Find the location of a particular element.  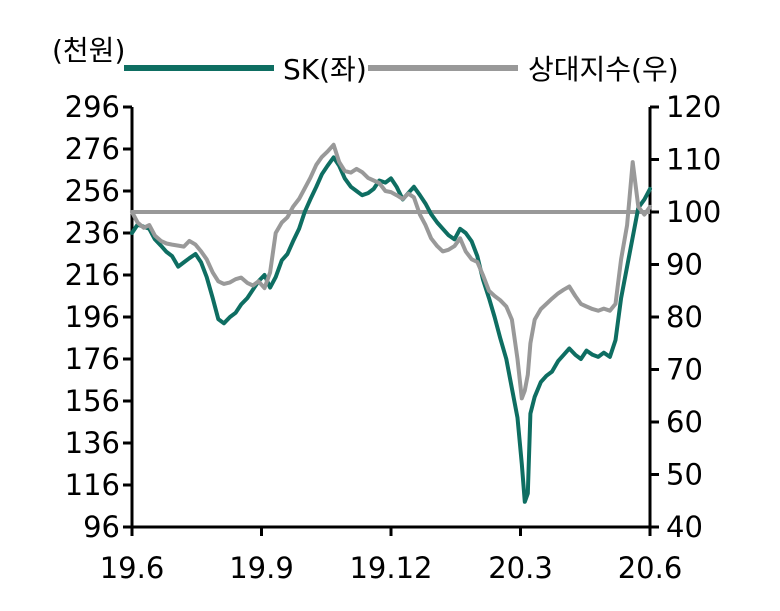

left-axis-tick-label: 116 is located at coordinates (92, 485).